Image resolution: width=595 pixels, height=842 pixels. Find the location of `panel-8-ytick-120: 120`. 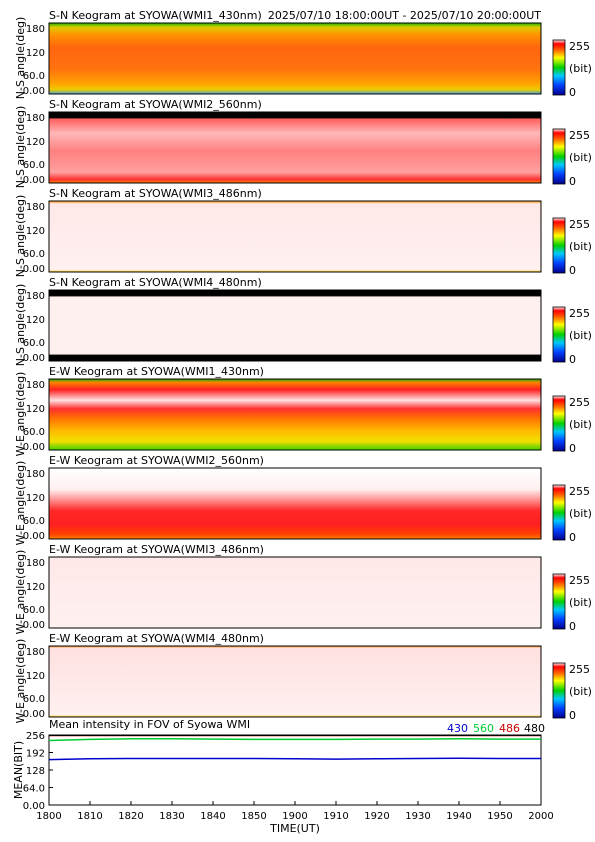

panel-8-ytick-120: 120 is located at coordinates (35, 676).